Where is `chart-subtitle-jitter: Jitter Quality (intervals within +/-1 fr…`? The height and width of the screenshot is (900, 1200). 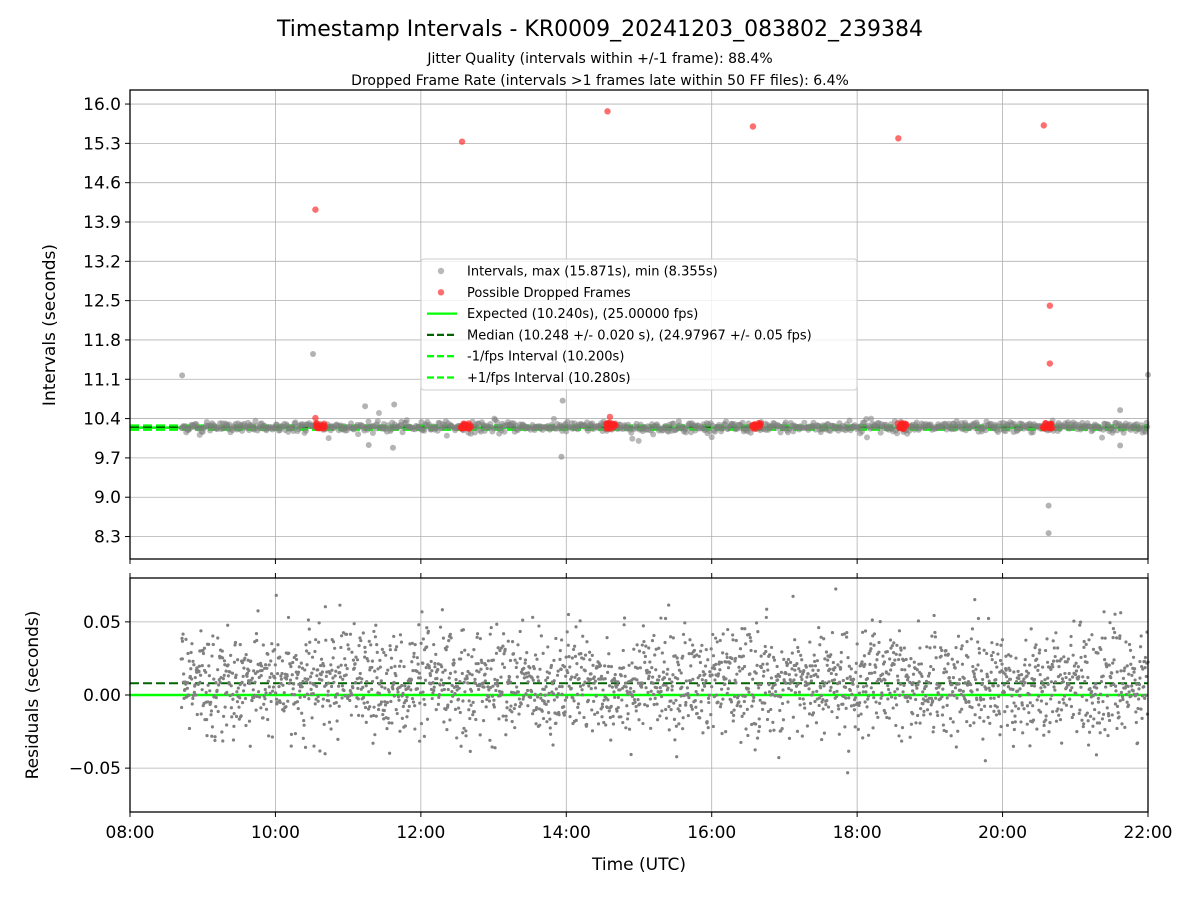
chart-subtitle-jitter: Jitter Quality (intervals within +/-1 fr… is located at coordinates (599, 59).